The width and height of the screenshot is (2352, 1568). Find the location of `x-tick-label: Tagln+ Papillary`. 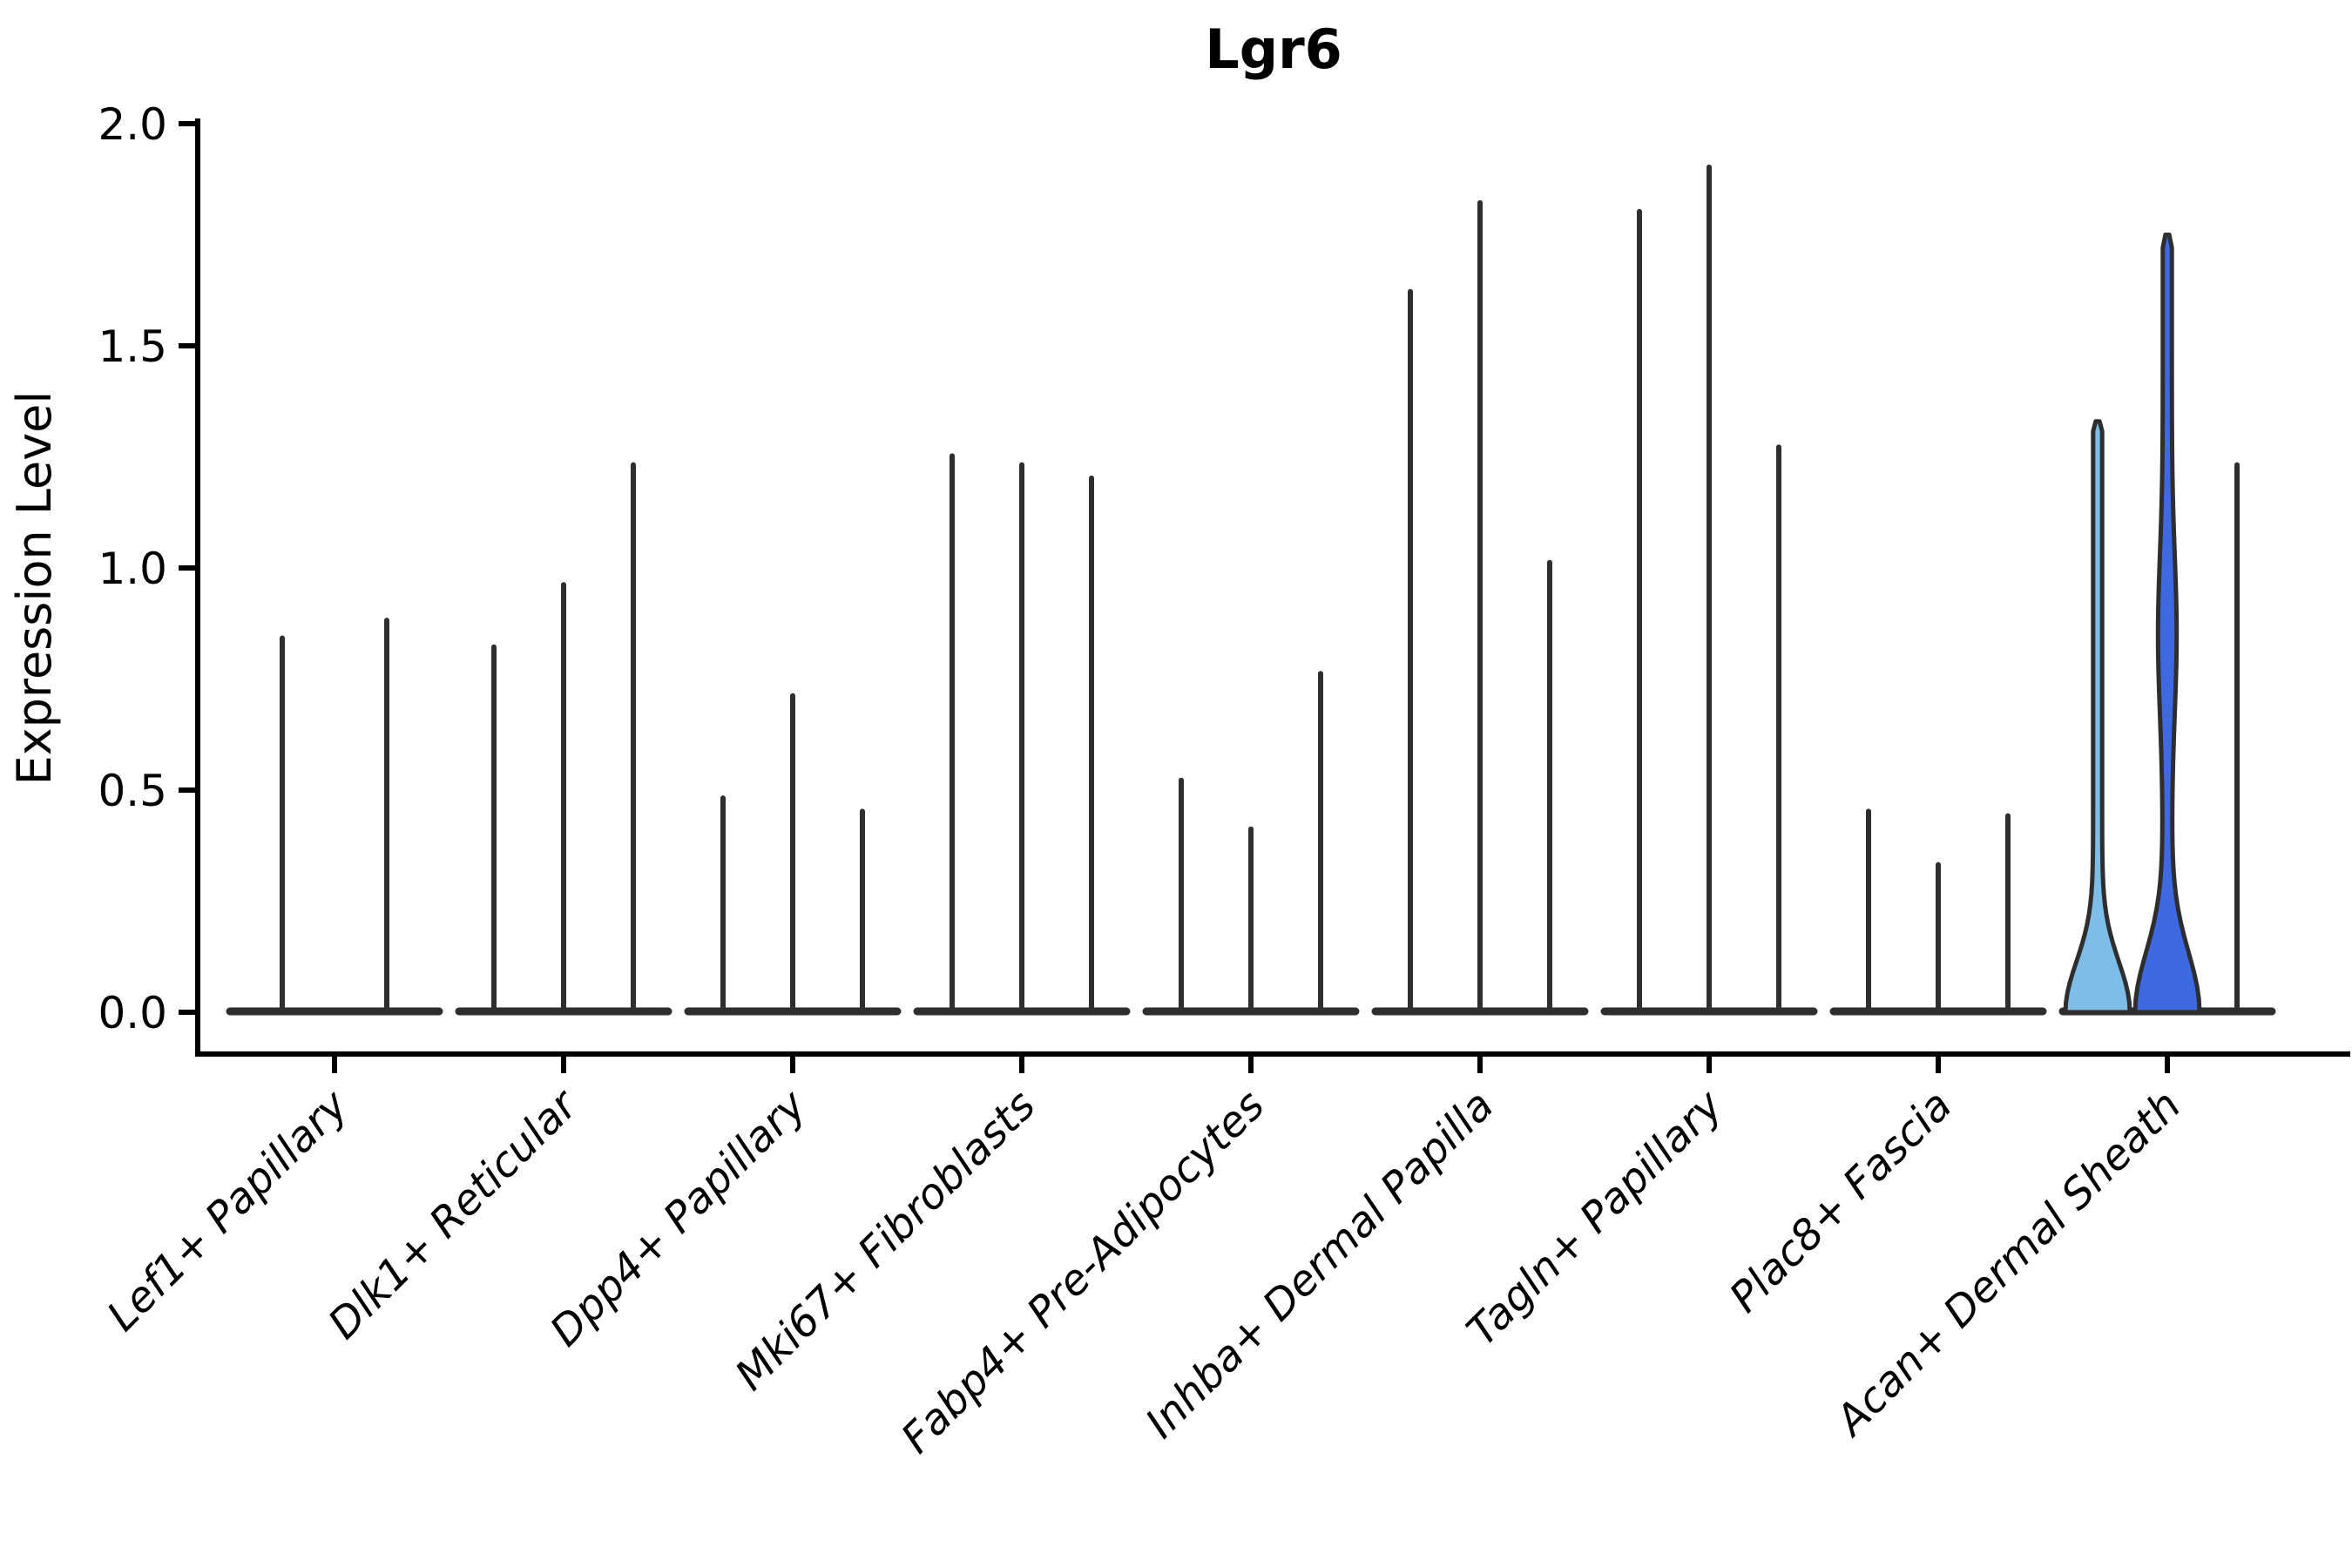

x-tick-label: Tagln+ Papillary is located at coordinates (1595, 1217).